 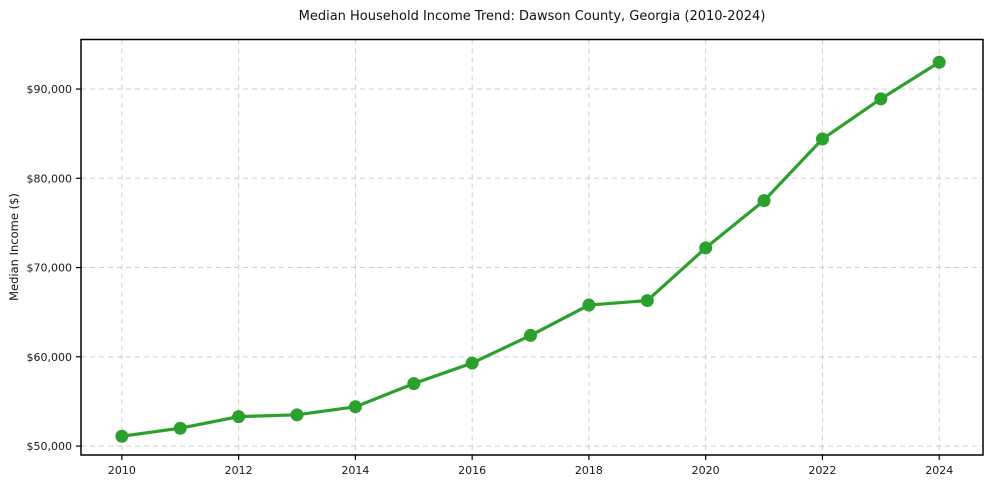 What do you see at coordinates (239, 470) in the screenshot?
I see `x-tick-label: 2012` at bounding box center [239, 470].